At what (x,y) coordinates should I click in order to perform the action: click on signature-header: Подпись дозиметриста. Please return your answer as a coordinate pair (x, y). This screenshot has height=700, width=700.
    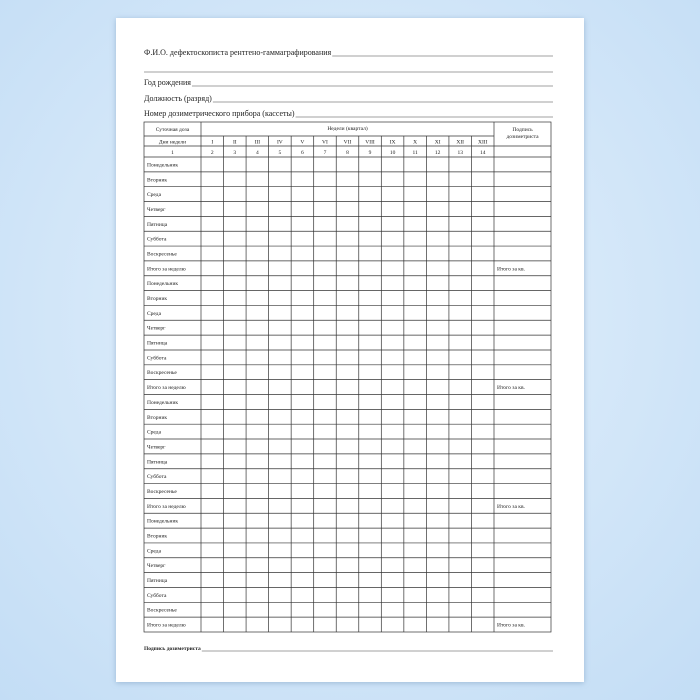
    Looking at the image, I should click on (522, 133).